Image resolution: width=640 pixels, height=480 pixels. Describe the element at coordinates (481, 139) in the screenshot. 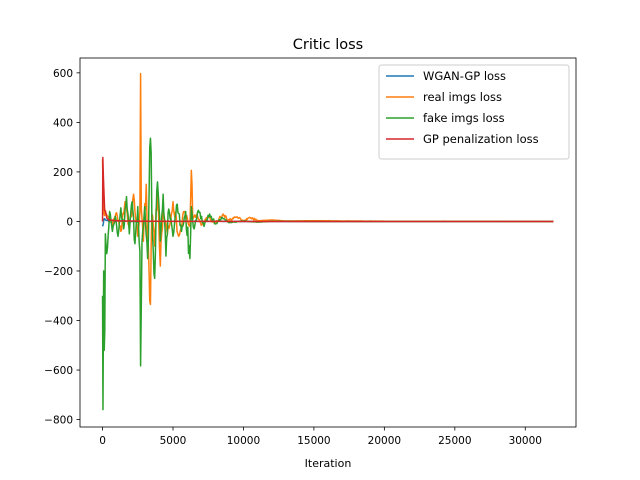

I see `legend-entry-label: GP penalization loss` at that location.